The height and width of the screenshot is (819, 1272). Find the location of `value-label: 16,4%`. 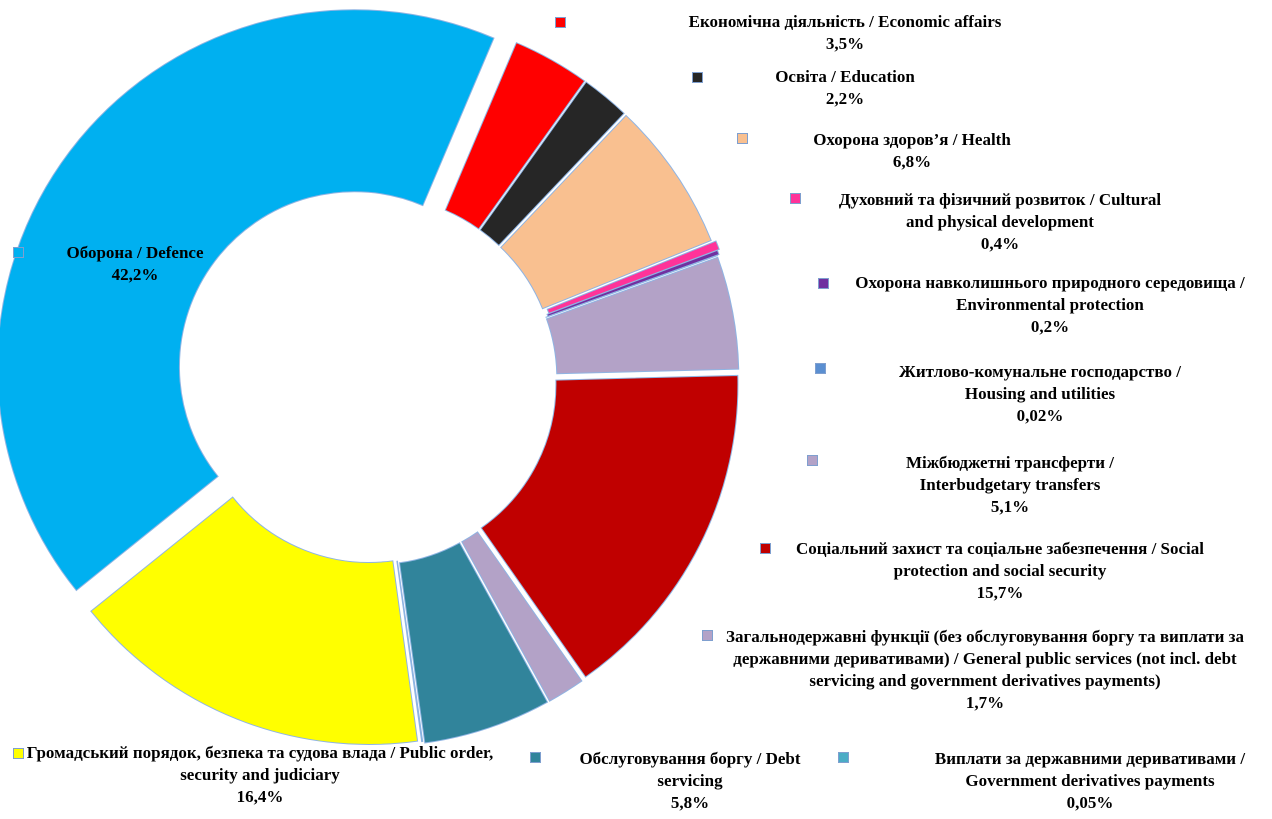

value-label: 16,4% is located at coordinates (260, 796).